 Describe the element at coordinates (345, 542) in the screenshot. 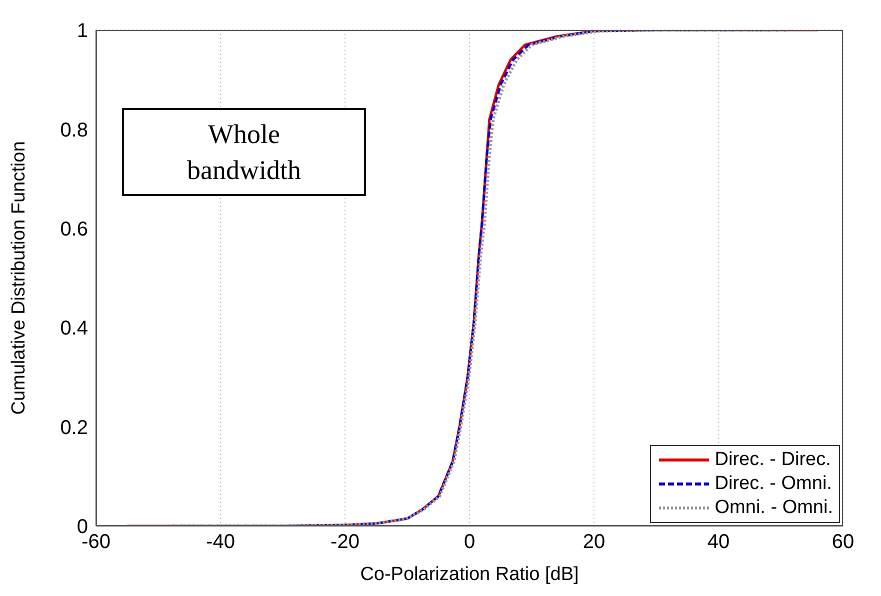

I see `x-tick-label: -20` at that location.